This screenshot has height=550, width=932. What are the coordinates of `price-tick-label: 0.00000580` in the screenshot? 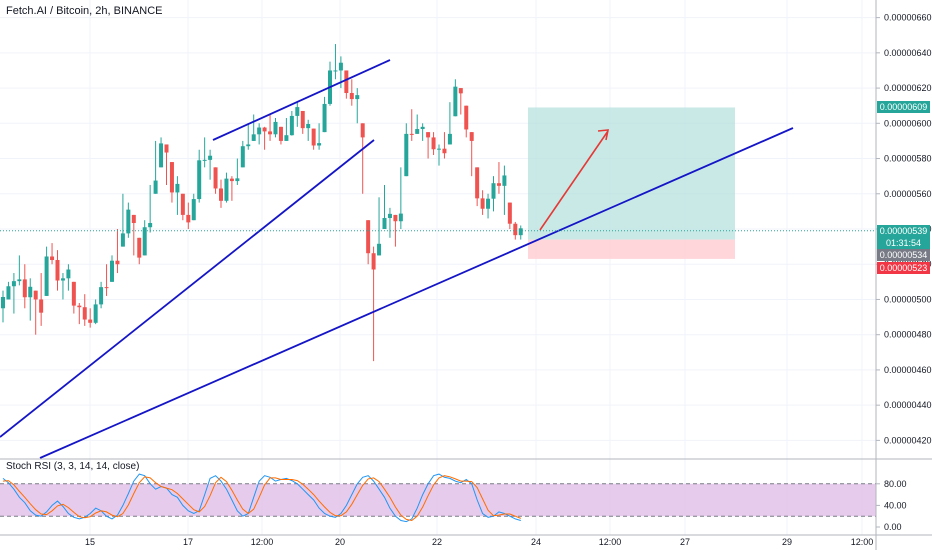 It's located at (908, 159).